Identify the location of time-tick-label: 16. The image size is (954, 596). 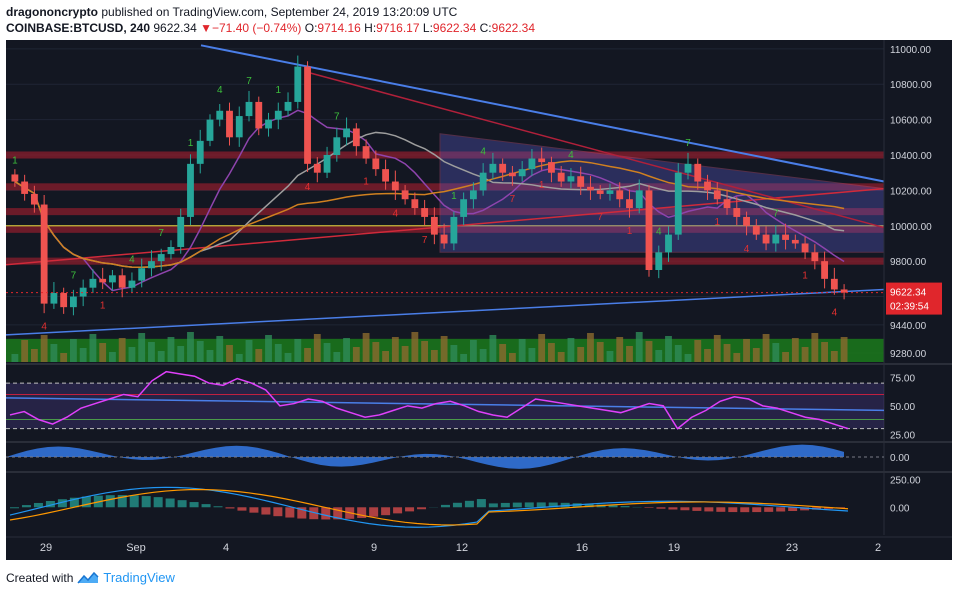
(582, 548).